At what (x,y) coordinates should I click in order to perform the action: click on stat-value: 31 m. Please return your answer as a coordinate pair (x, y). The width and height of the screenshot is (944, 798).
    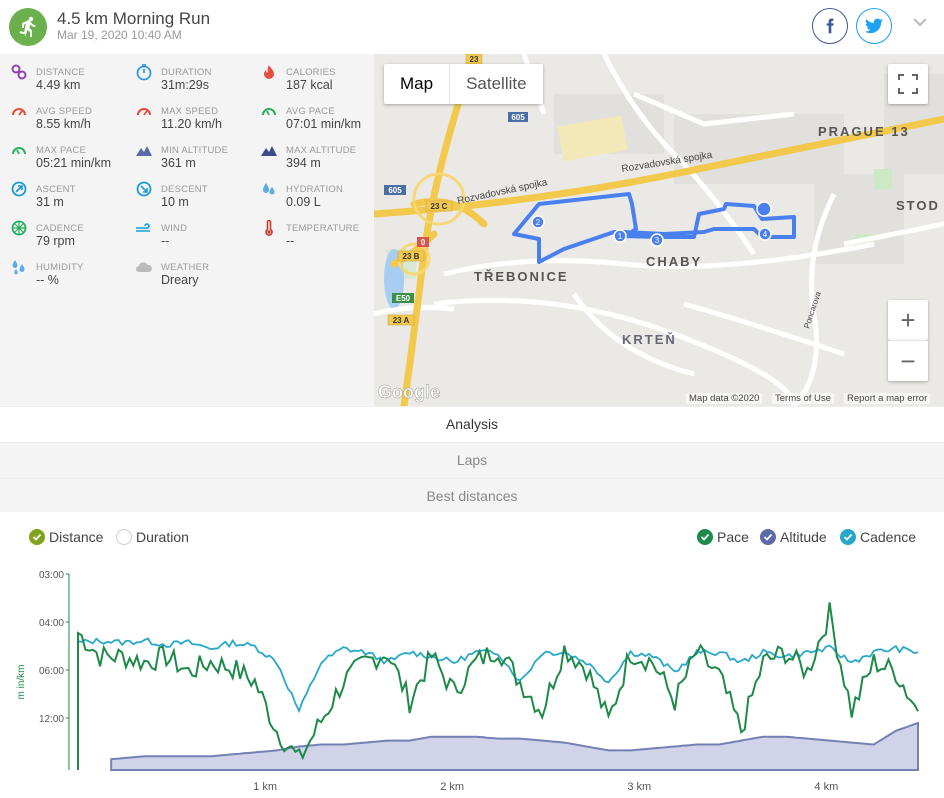
    Looking at the image, I should click on (50, 202).